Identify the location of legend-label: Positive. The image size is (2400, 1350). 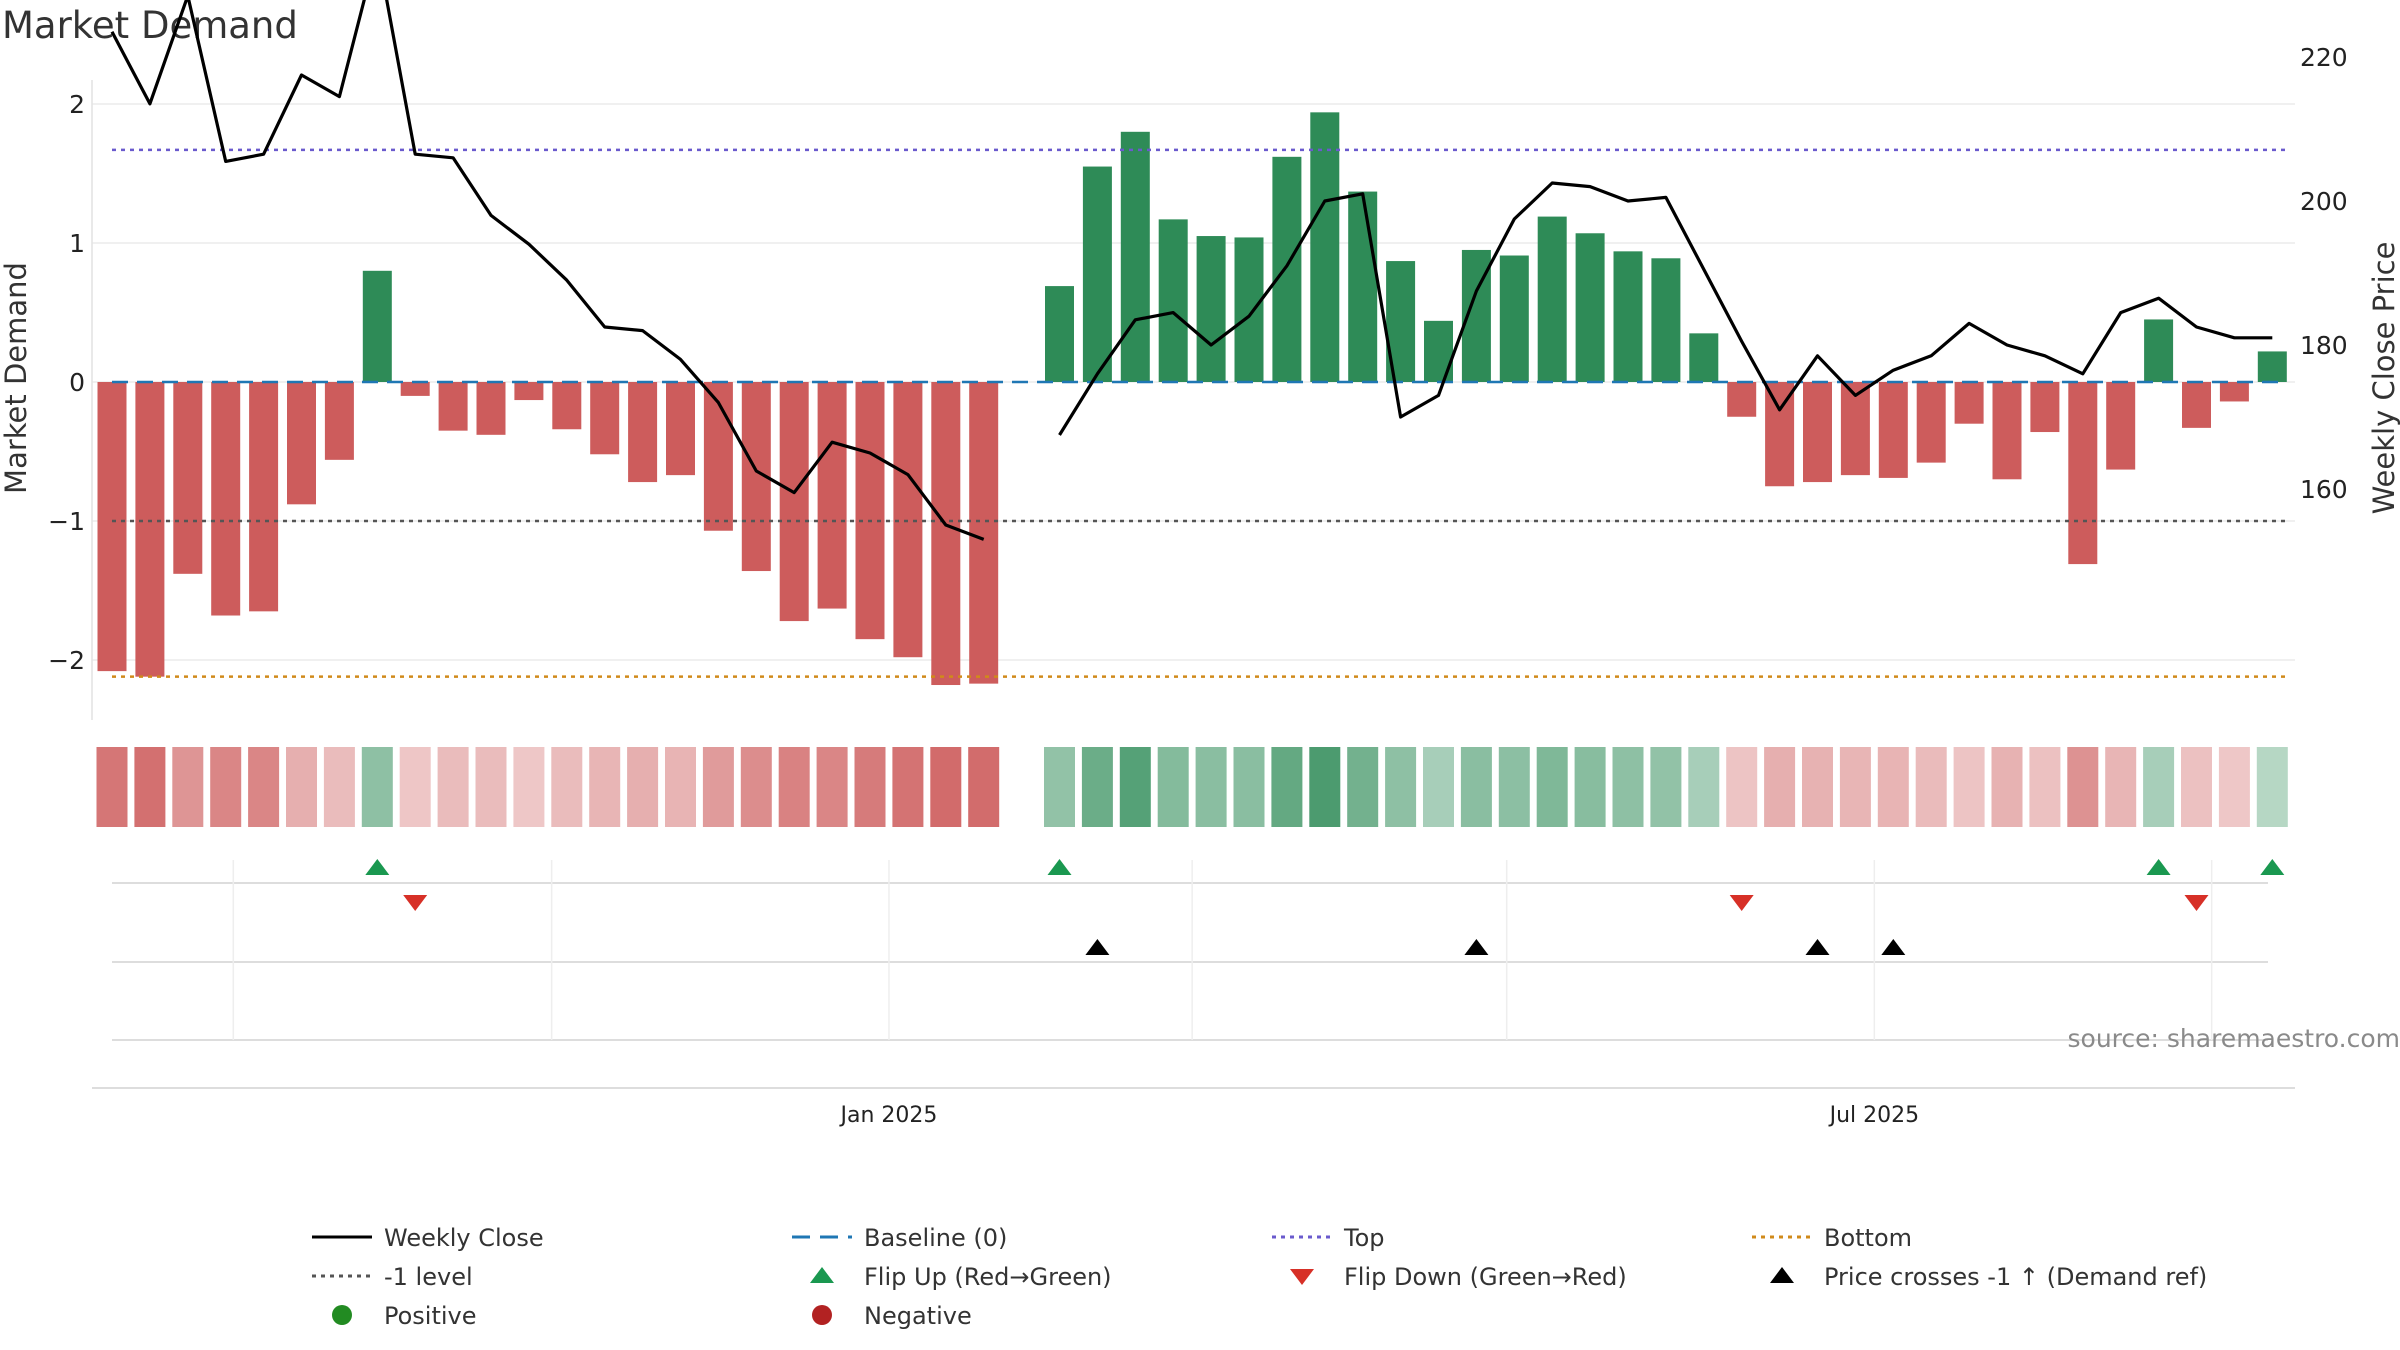
(430, 1316).